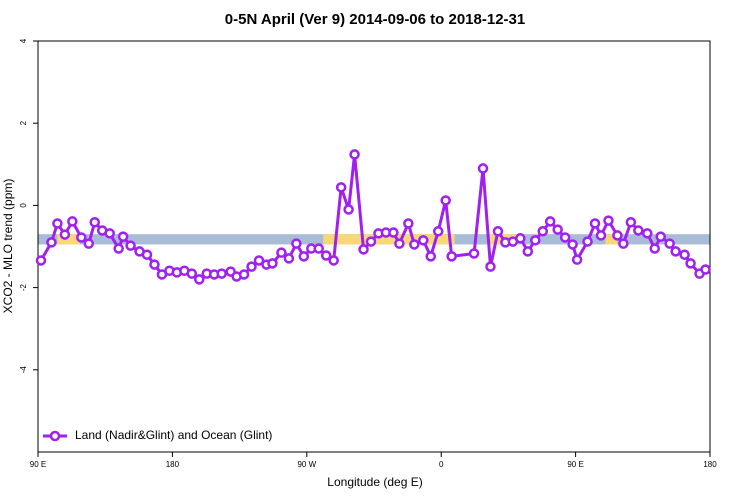 The width and height of the screenshot is (750, 500). What do you see at coordinates (8, 246) in the screenshot?
I see `y-axis-label: XCO2 - MLO trend (ppm)` at bounding box center [8, 246].